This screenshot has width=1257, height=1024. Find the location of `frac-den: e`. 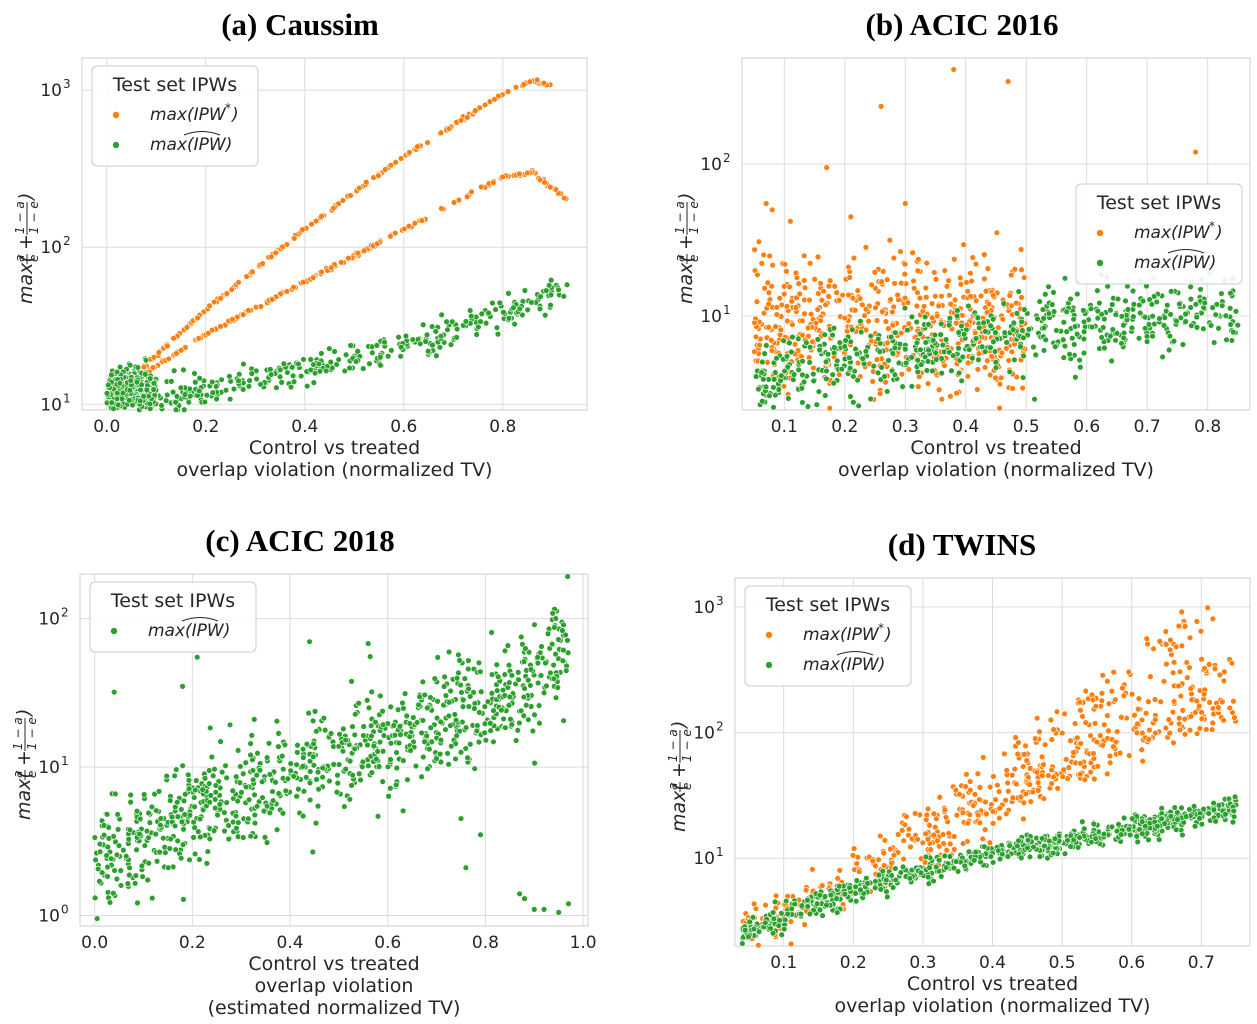

frac-den: e is located at coordinates (32, 774).